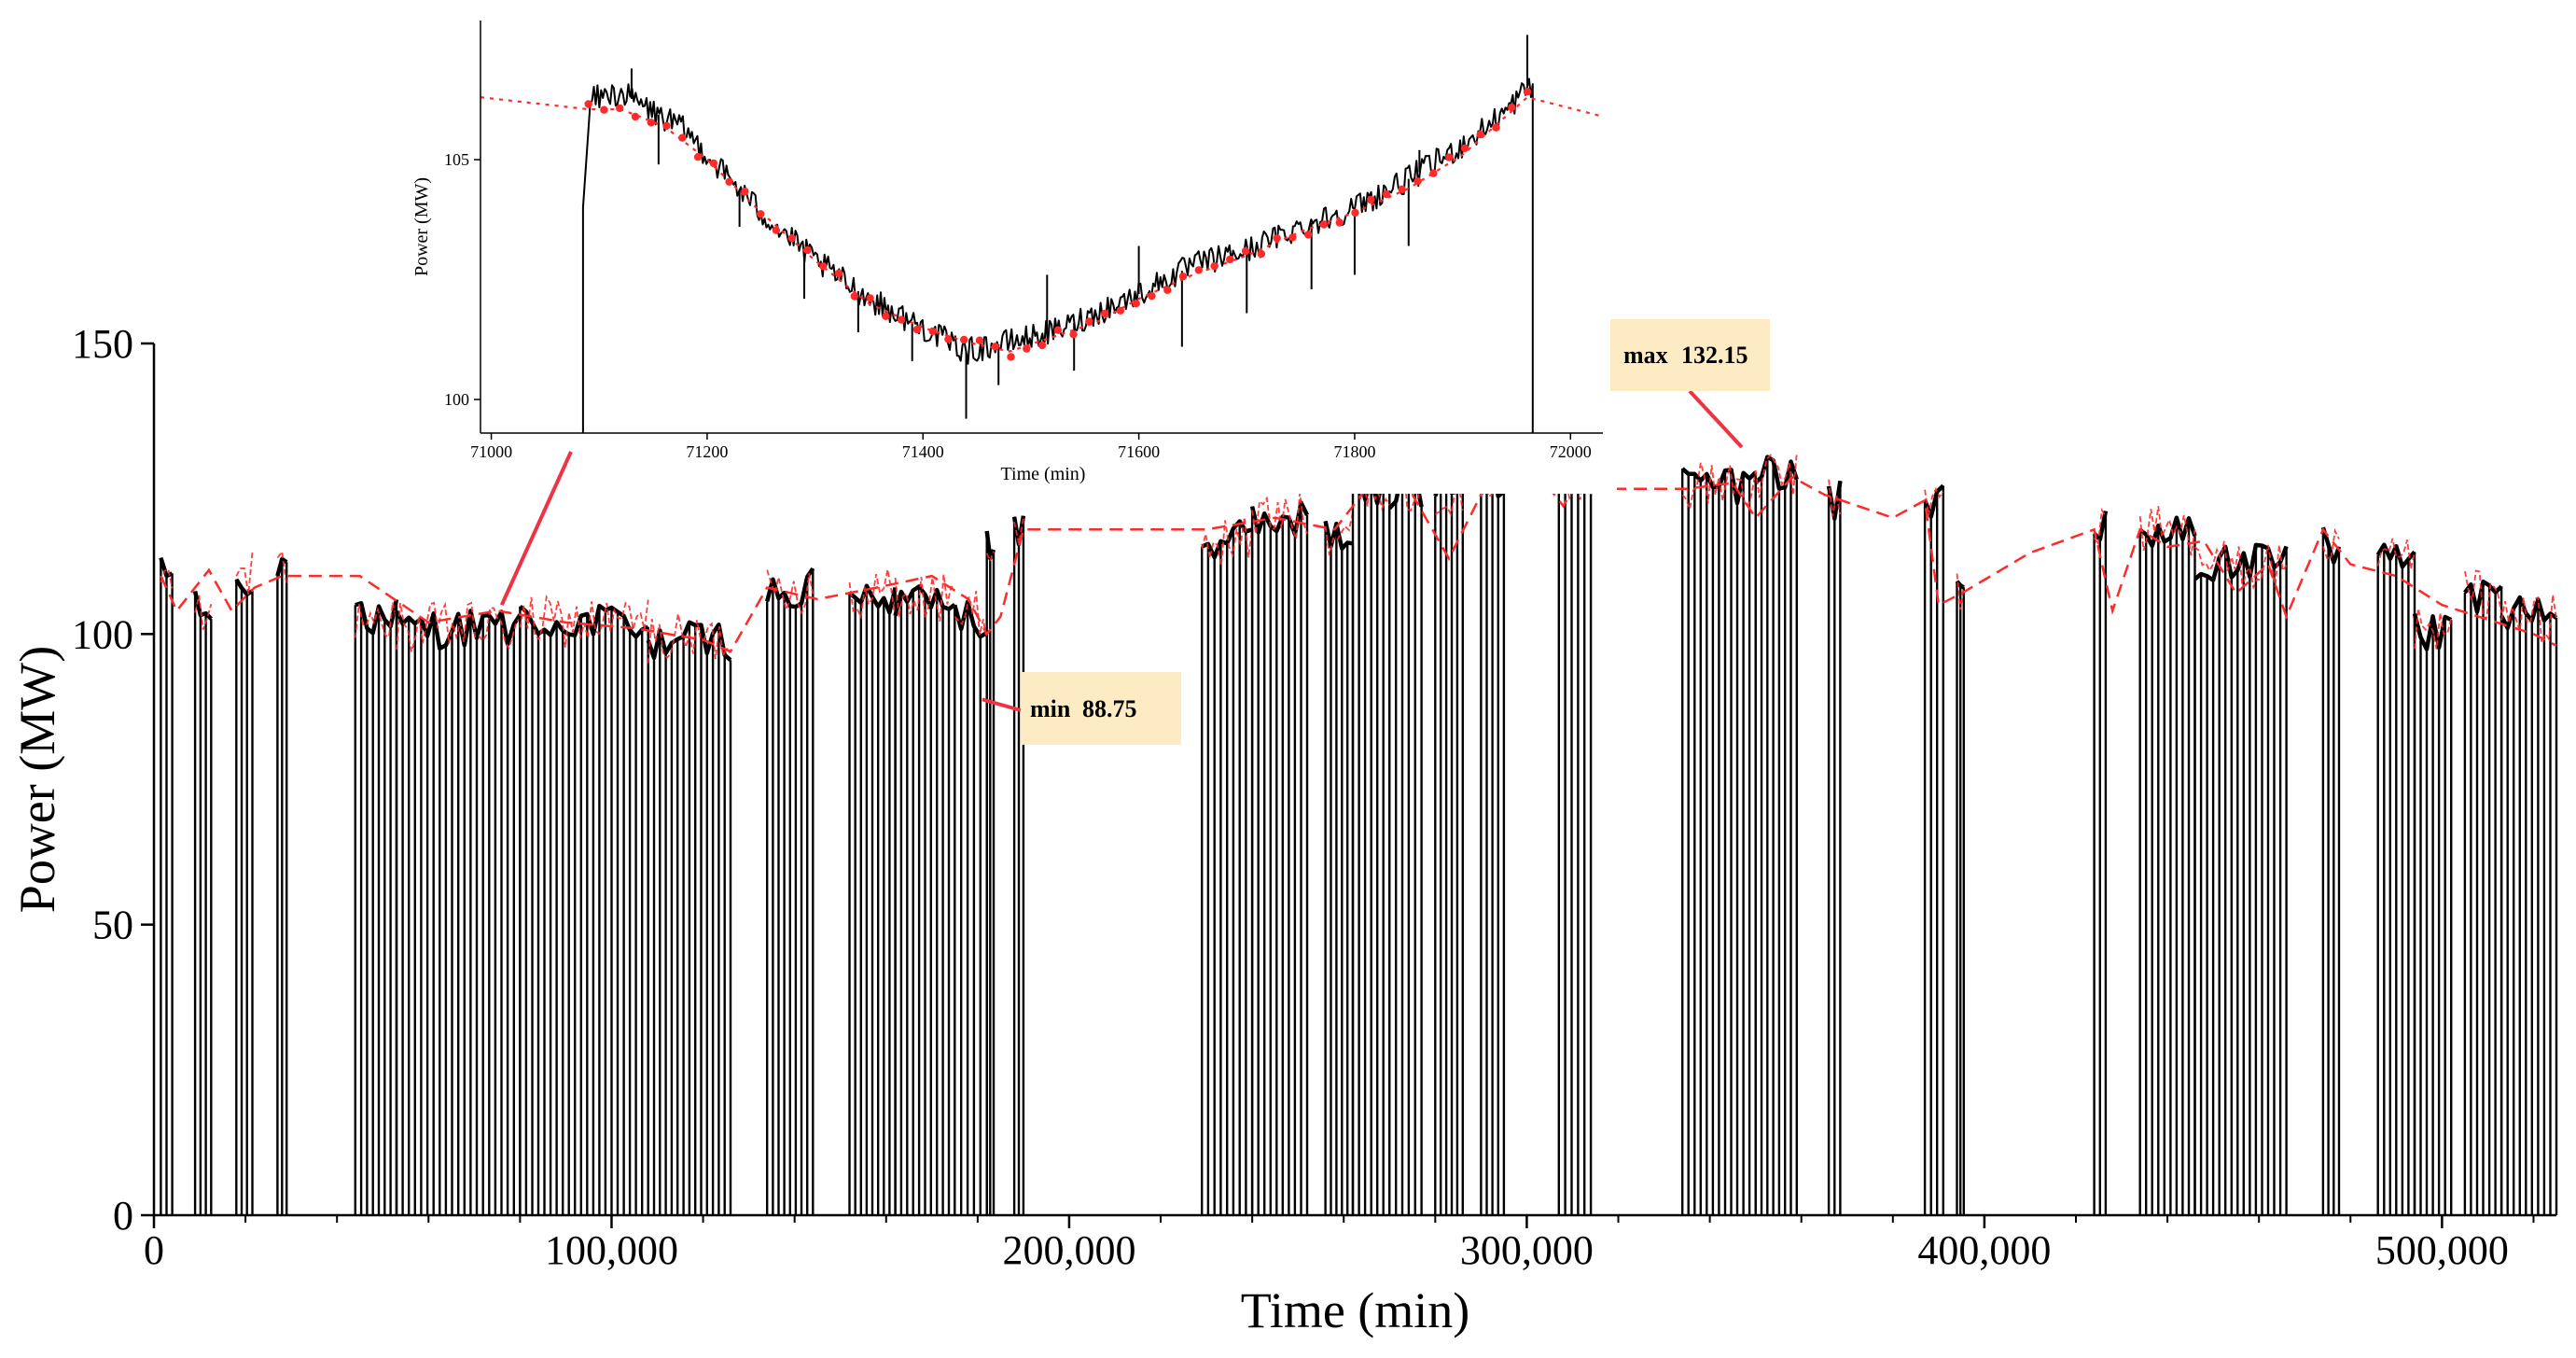 This screenshot has height=1358, width=2576. What do you see at coordinates (245, 897) in the screenshot?
I see `power-block-2-drops` at bounding box center [245, 897].